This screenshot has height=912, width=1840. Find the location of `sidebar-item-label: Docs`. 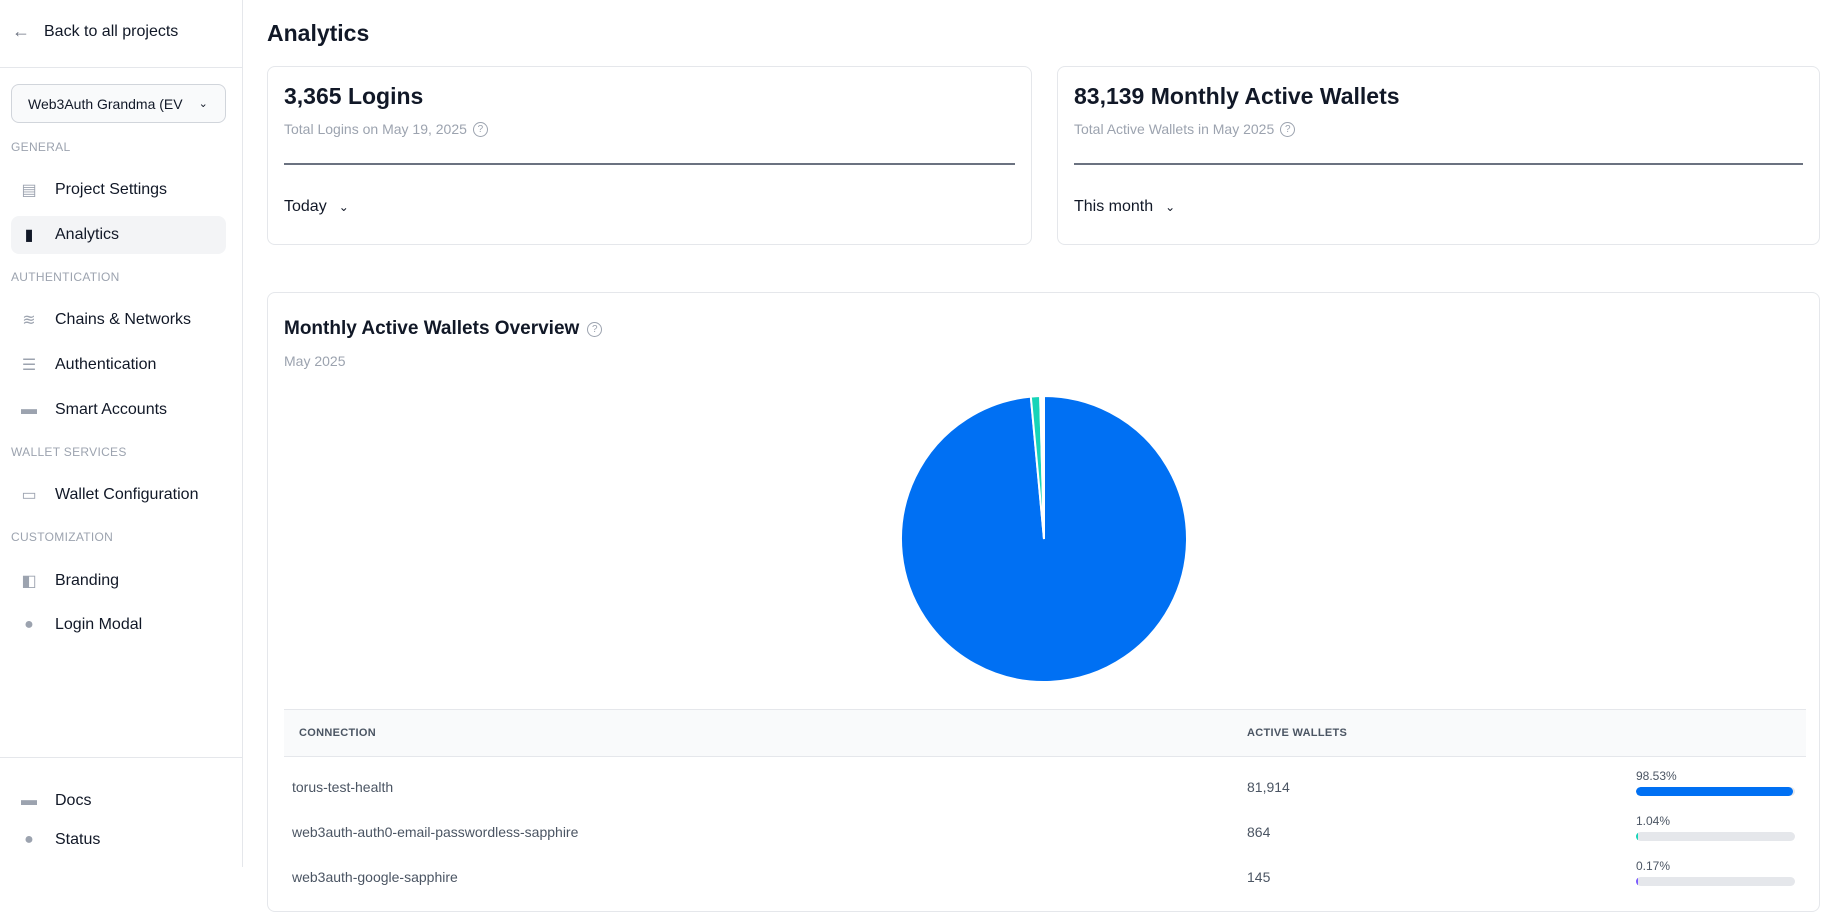

sidebar-item-label: Docs is located at coordinates (73, 800).